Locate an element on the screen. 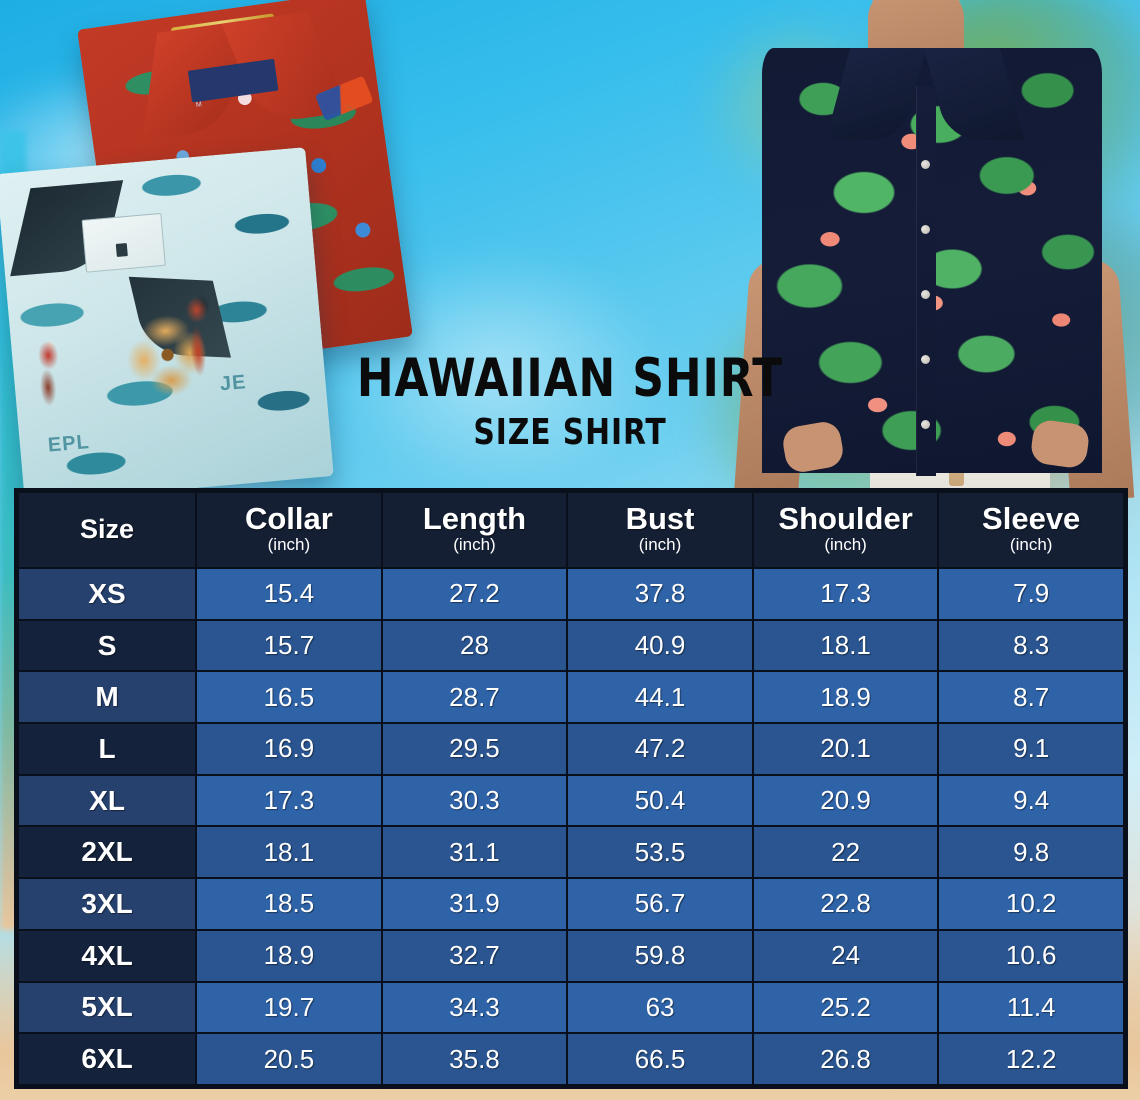 This screenshot has width=1140, height=1100. table-row: 4XL 18.9 32.7 59.8 24 10.6 is located at coordinates (571, 955).